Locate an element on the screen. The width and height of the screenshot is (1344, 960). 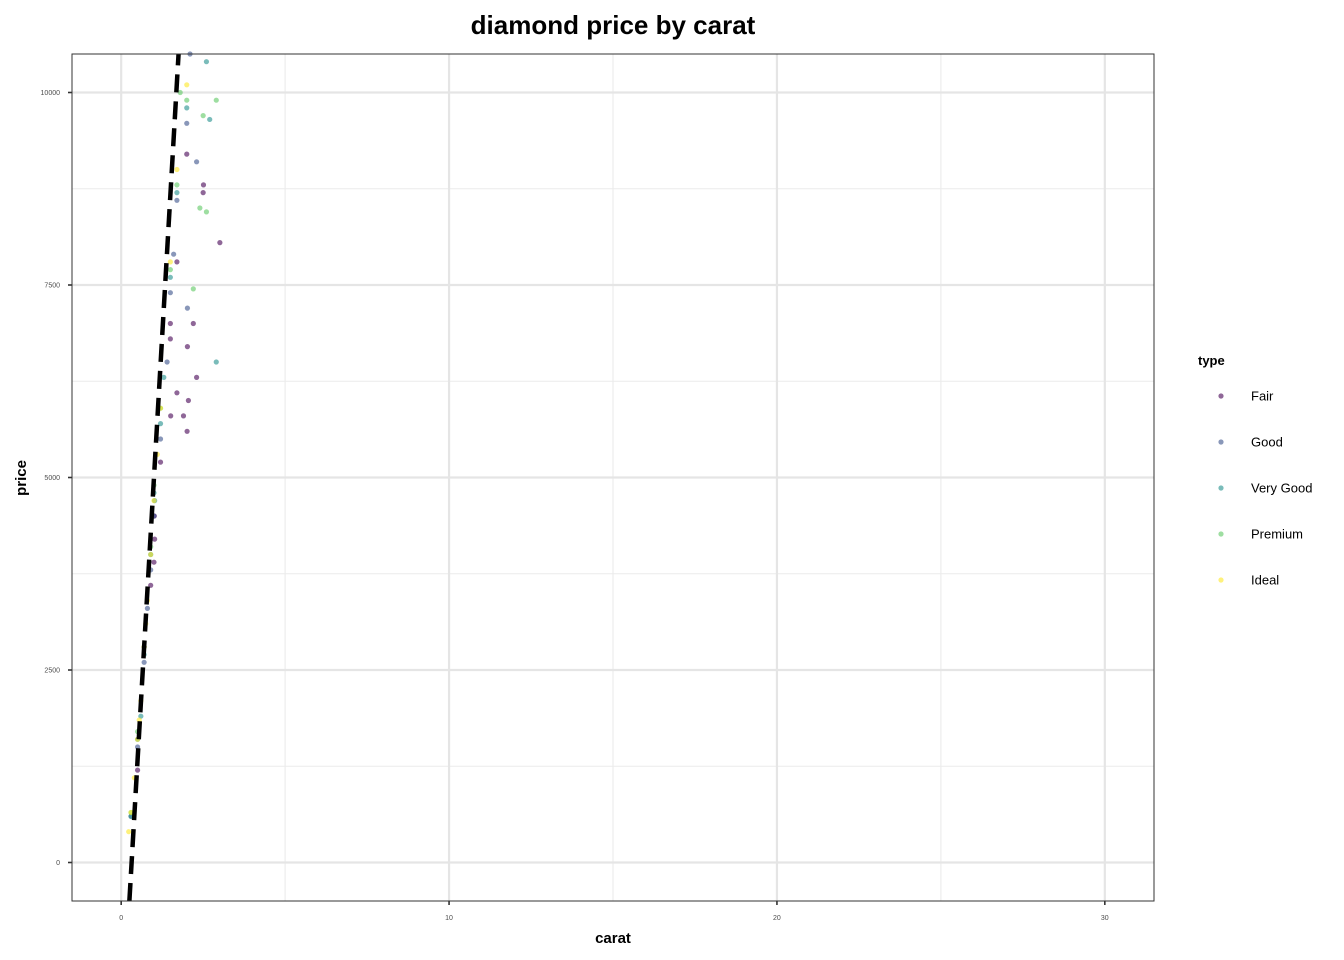
legend-item: Premium is located at coordinates (1260, 534).